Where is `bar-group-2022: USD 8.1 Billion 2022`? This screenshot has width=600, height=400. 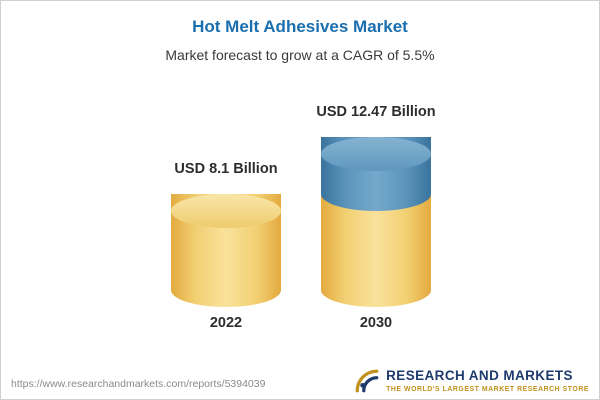
bar-group-2022: USD 8.1 Billion 2022 is located at coordinates (226, 245).